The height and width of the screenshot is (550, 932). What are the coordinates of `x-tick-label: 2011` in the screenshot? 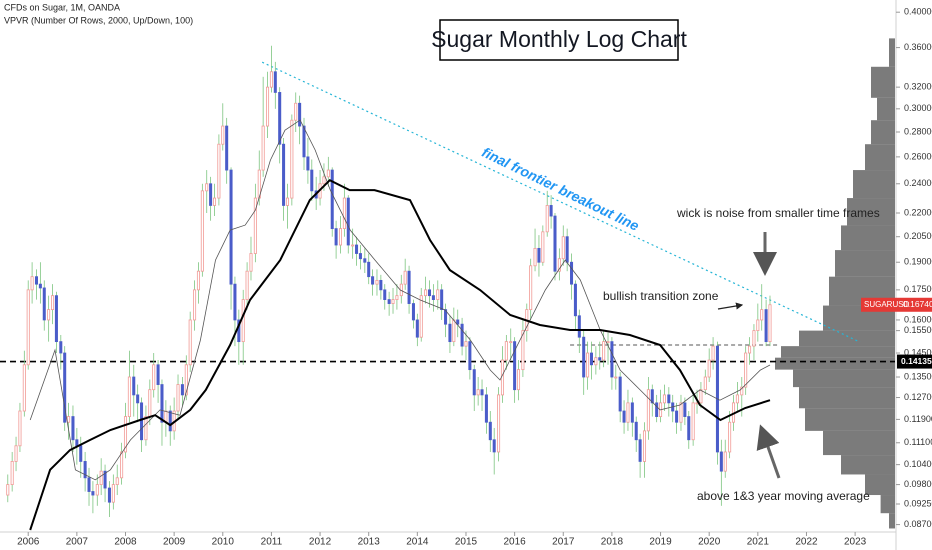 It's located at (272, 542).